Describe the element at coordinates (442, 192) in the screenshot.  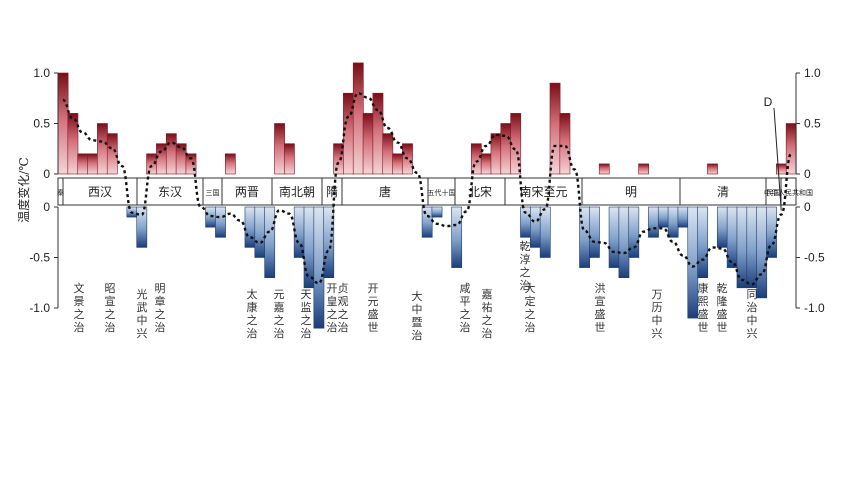
I see `dynasty-label: 五代十国` at that location.